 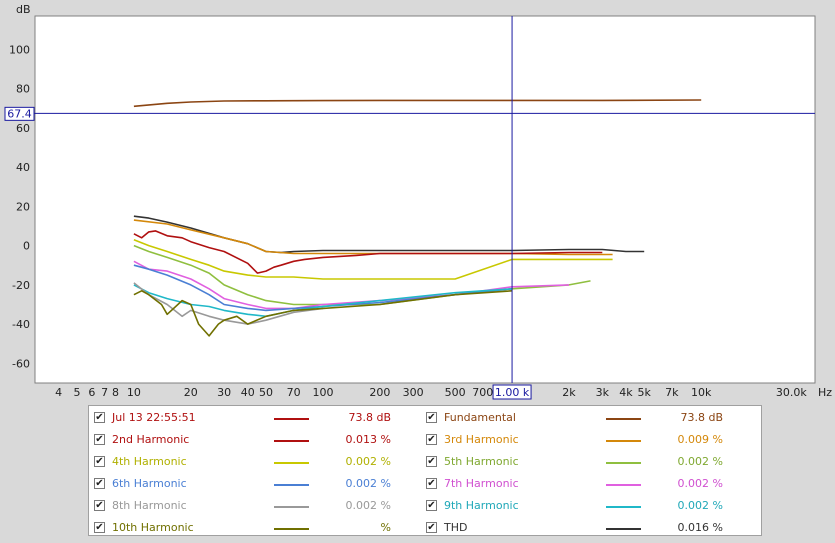 What do you see at coordinates (480, 417) in the screenshot?
I see `legend-item-name: Fundamental` at bounding box center [480, 417].